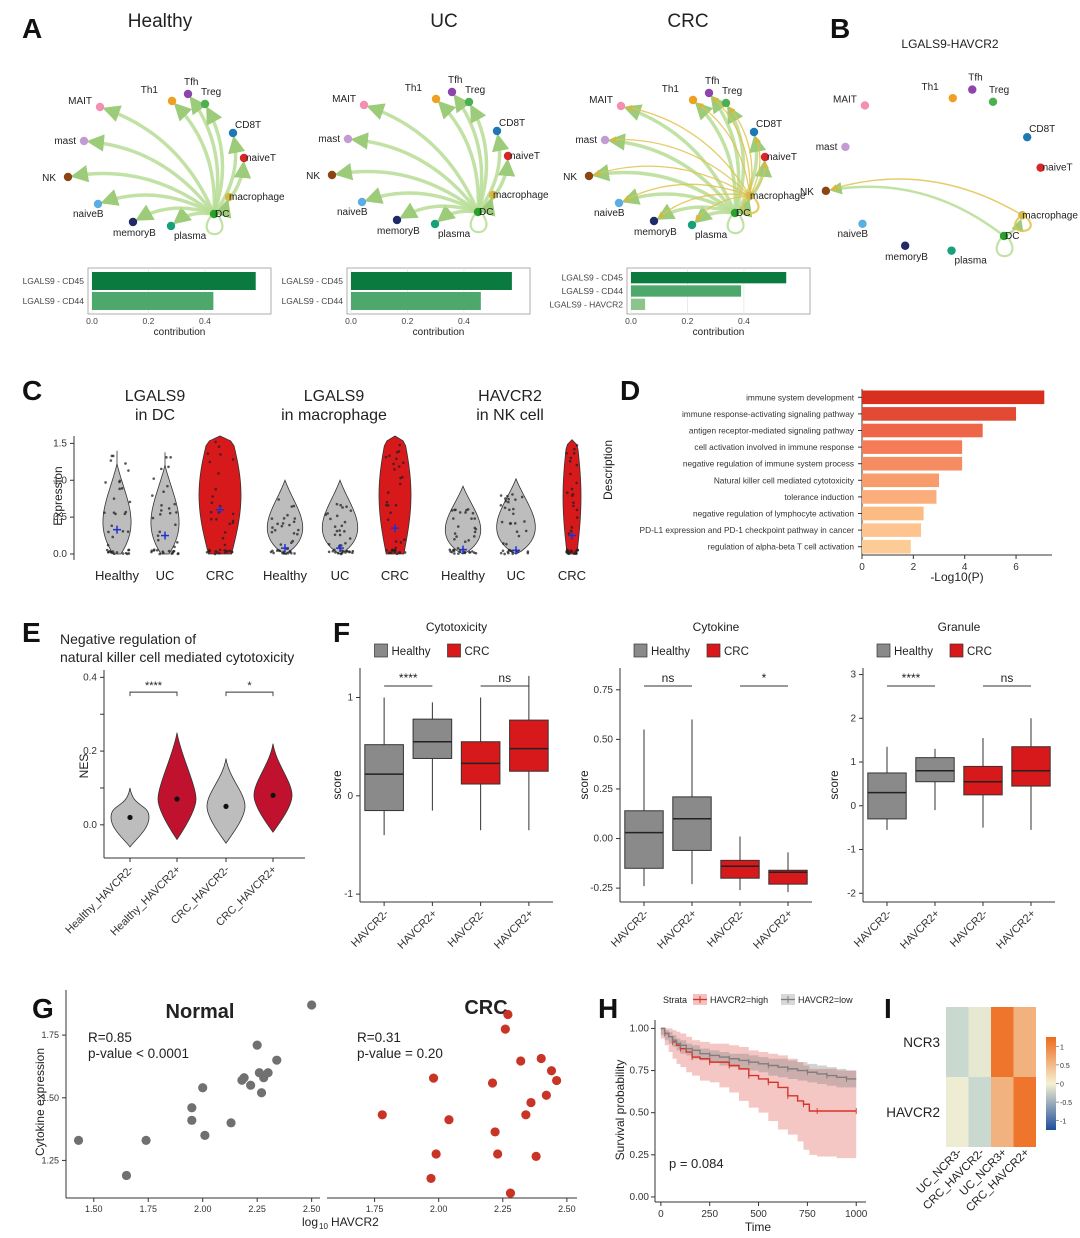 The image size is (1080, 1238). I want to click on node-label-tfh: Tfh, so click(191, 82).